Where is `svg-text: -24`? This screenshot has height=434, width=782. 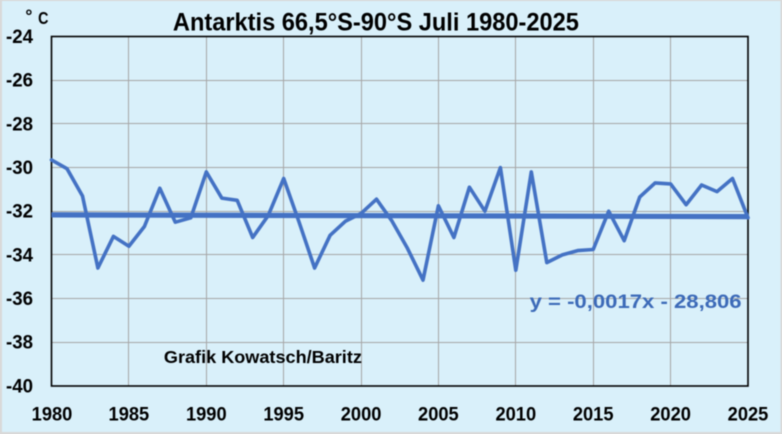
svg-text: -24 is located at coordinates (19, 37).